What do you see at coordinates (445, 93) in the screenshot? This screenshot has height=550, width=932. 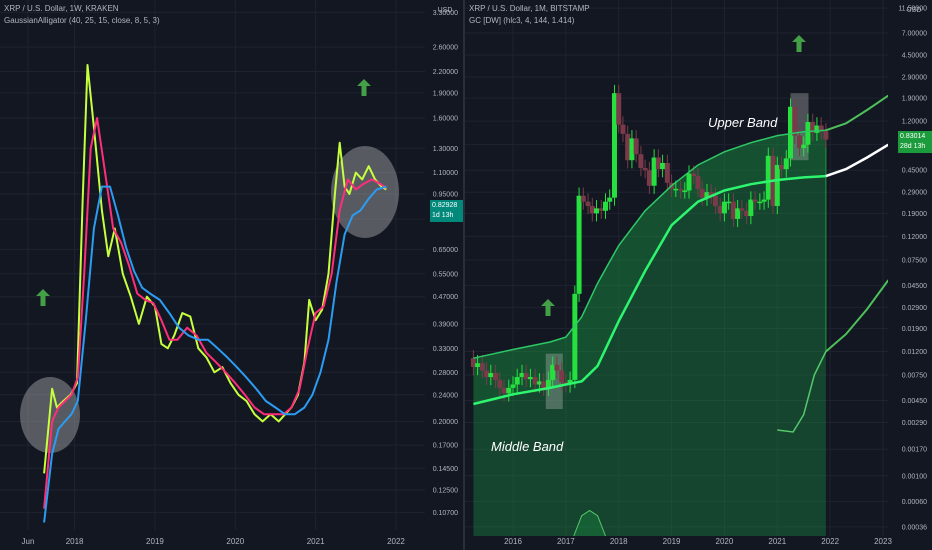 I see `left-y-tick-label: 1.90000` at bounding box center [445, 93].